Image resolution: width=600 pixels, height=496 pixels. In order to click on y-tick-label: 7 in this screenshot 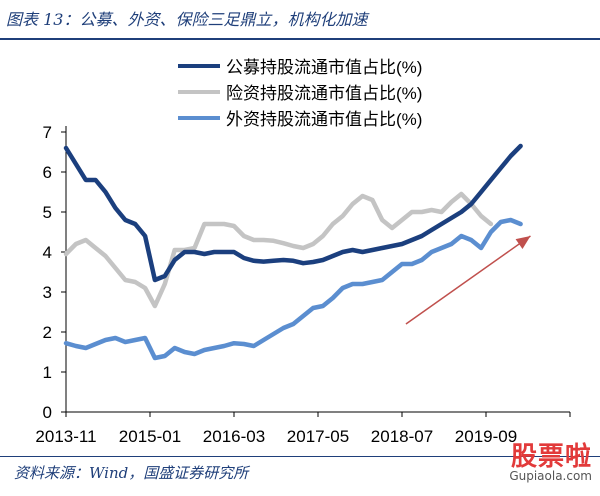, I will do `click(47, 132)`.